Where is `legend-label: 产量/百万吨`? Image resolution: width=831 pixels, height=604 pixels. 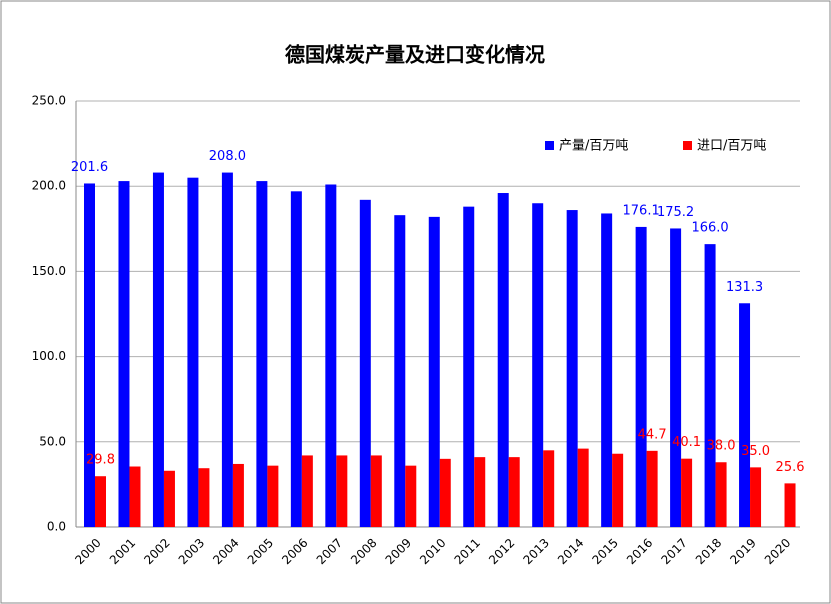 legend-label: 产量/百万吨 is located at coordinates (593, 146).